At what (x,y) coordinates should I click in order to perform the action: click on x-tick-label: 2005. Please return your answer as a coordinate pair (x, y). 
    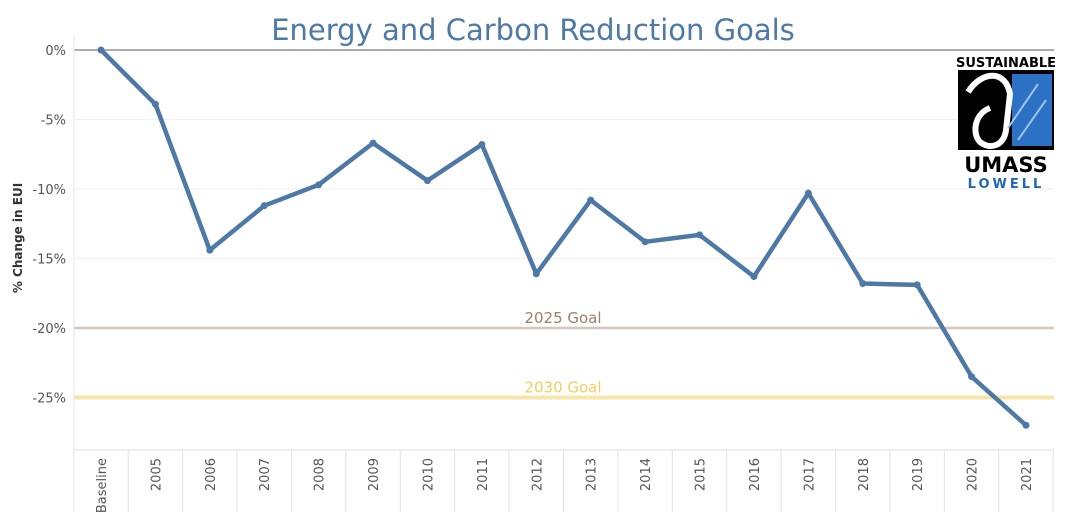
    Looking at the image, I should click on (156, 474).